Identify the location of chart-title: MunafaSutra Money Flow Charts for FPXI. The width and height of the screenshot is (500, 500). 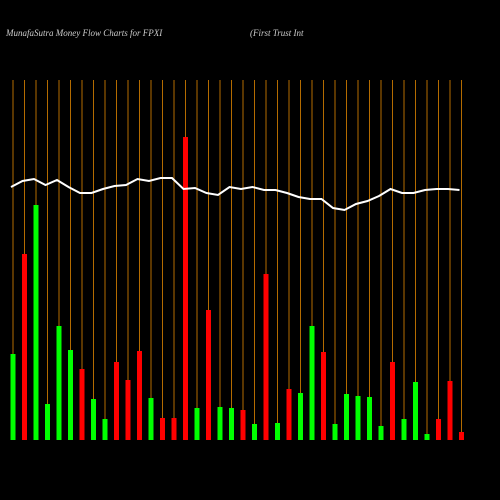
(84, 33).